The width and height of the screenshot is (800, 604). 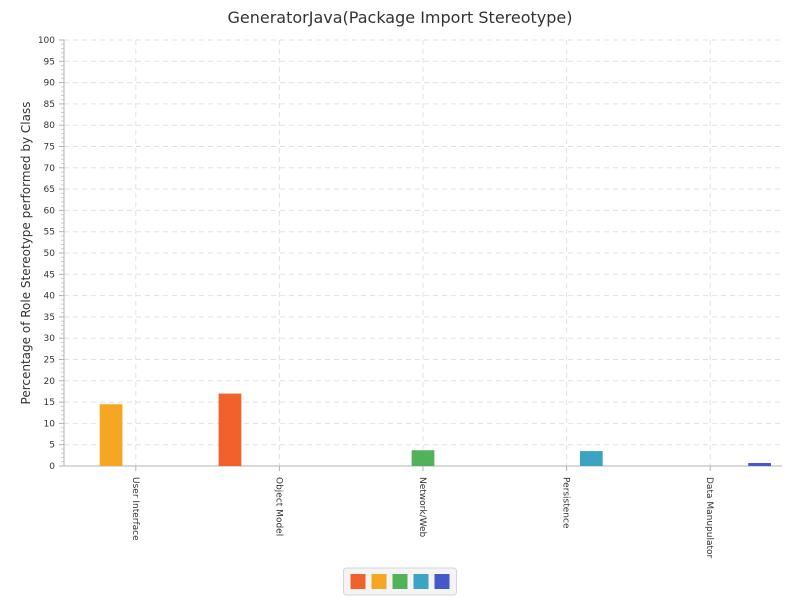 What do you see at coordinates (49, 148) in the screenshot?
I see `y-tick-label: 75` at bounding box center [49, 148].